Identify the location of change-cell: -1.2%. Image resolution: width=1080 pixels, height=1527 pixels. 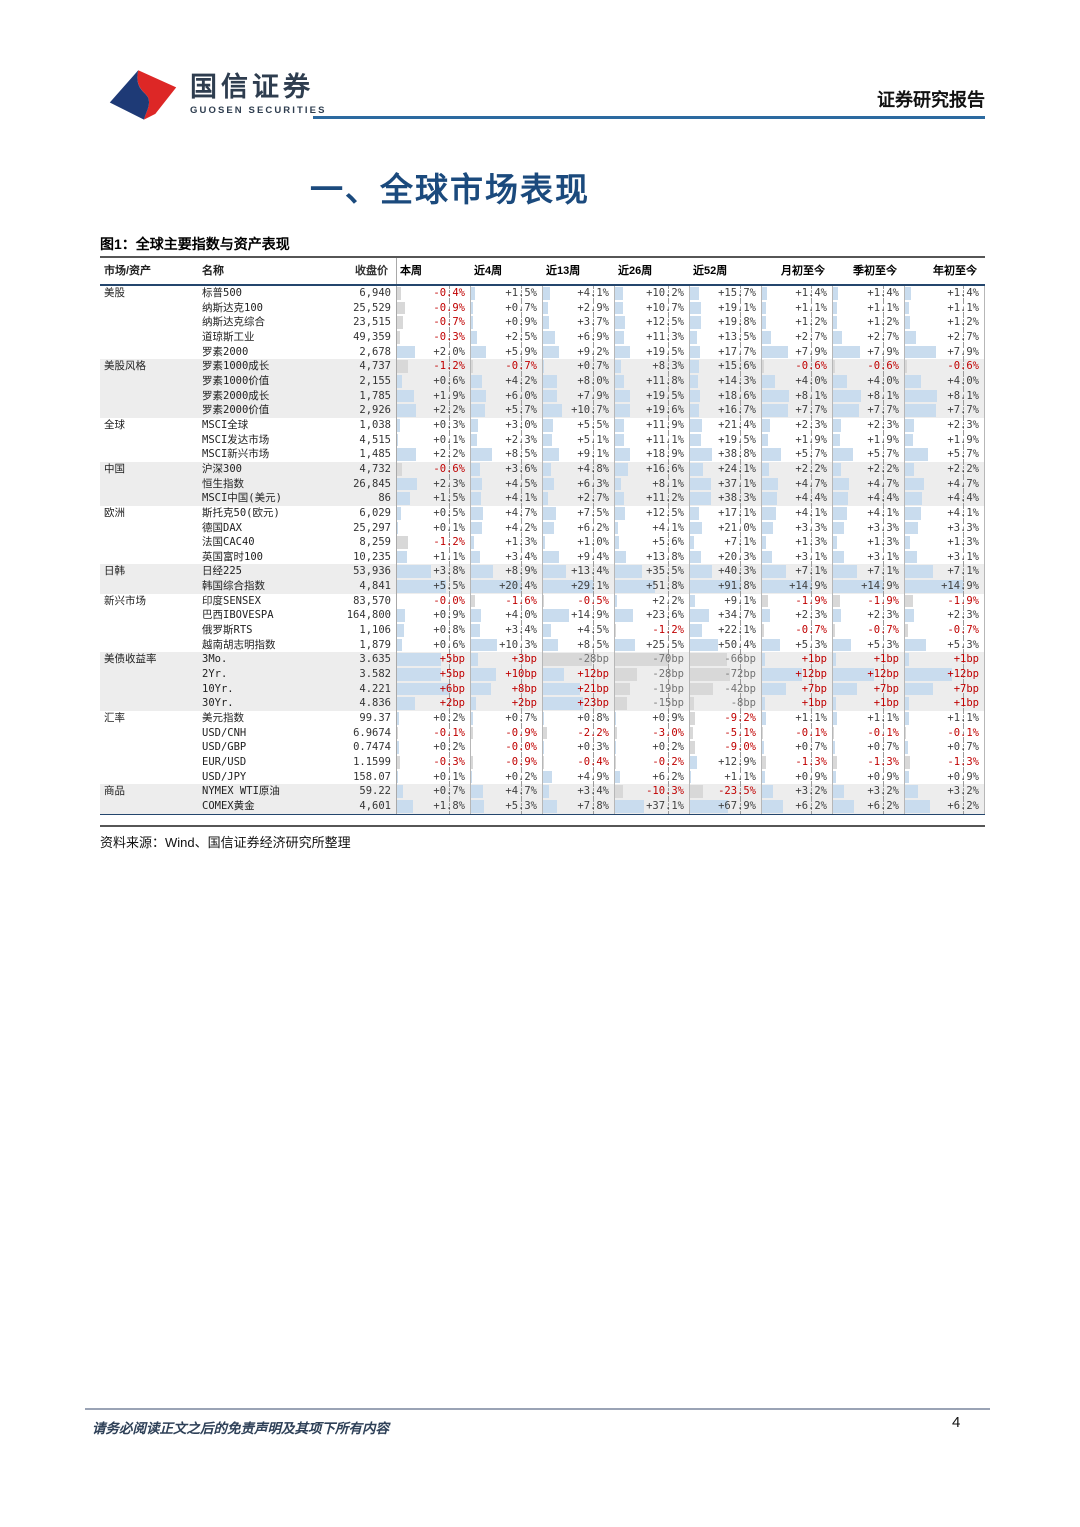
(434, 366).